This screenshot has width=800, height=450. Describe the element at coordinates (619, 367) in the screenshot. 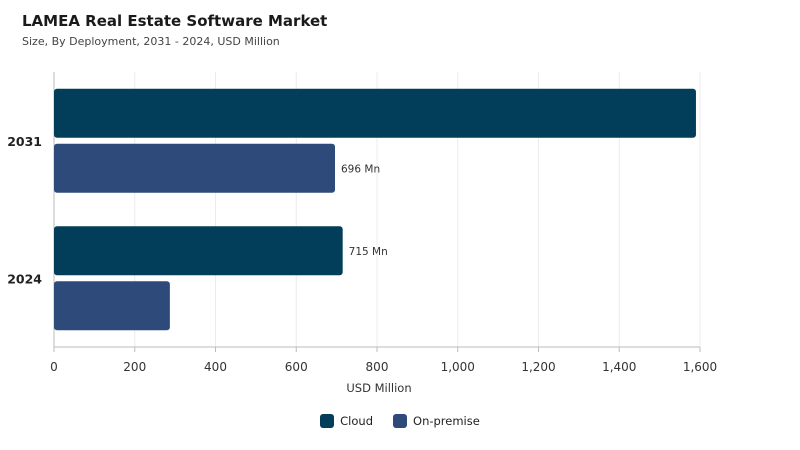

I see `x-tick-label: 1,400` at that location.